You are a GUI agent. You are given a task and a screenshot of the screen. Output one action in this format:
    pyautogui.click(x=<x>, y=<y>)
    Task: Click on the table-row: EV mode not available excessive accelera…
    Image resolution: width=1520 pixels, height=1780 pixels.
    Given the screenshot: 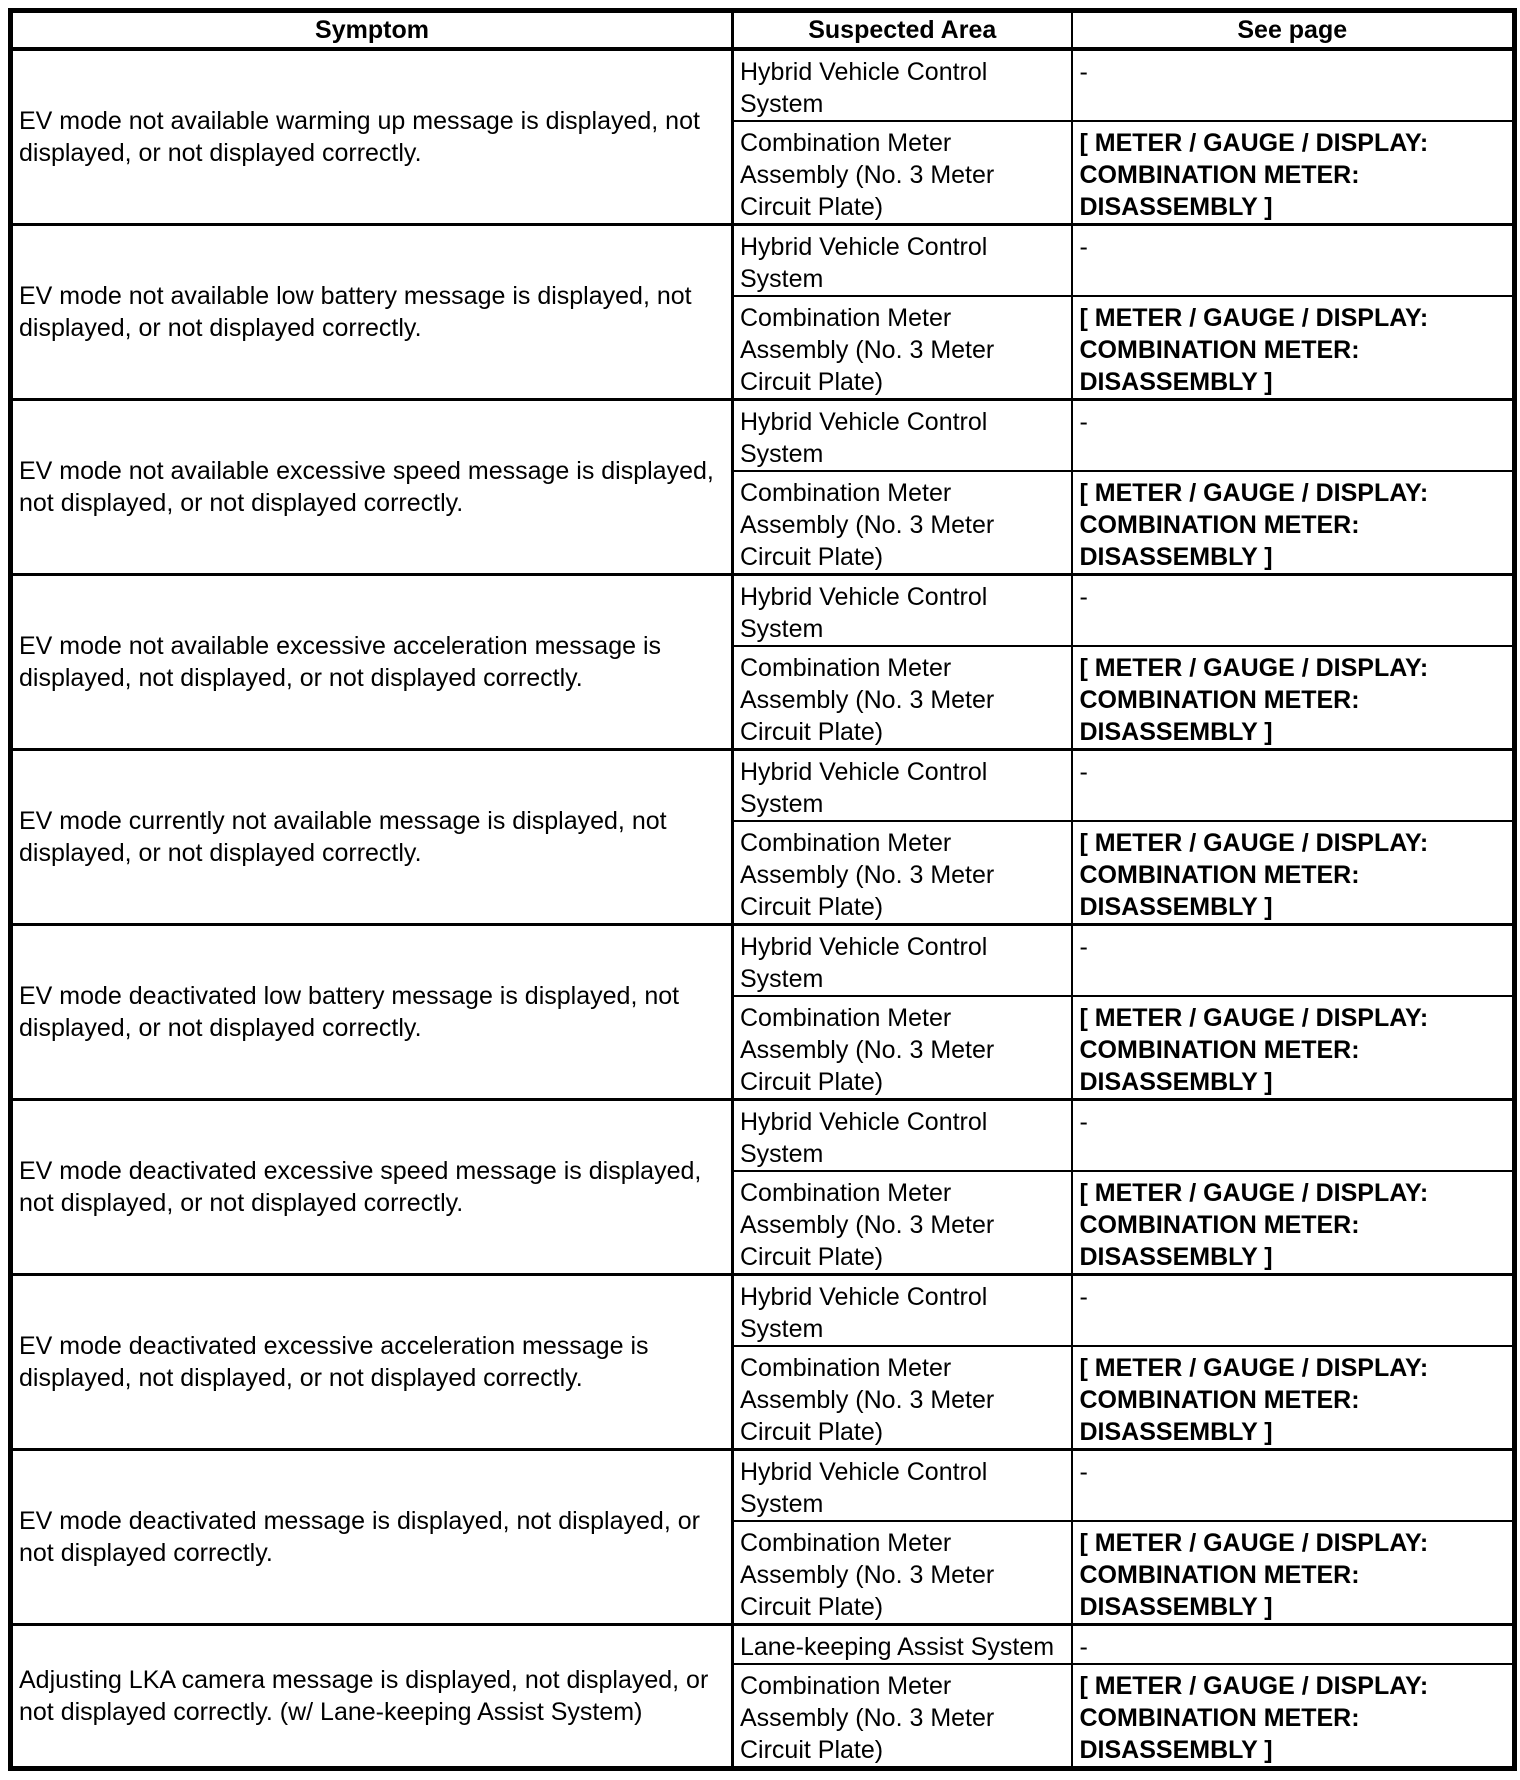 What is the action you would take?
    pyautogui.click(x=762, y=662)
    